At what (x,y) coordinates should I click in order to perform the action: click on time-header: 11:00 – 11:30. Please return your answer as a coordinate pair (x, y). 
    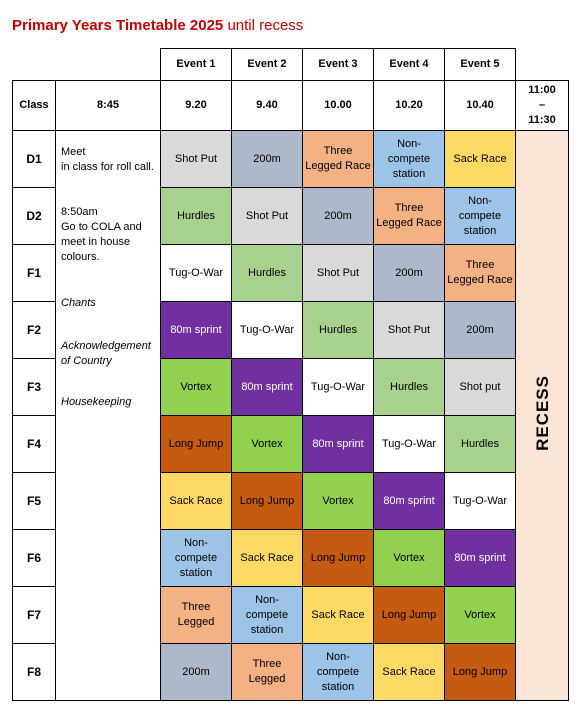
    Looking at the image, I should click on (542, 105).